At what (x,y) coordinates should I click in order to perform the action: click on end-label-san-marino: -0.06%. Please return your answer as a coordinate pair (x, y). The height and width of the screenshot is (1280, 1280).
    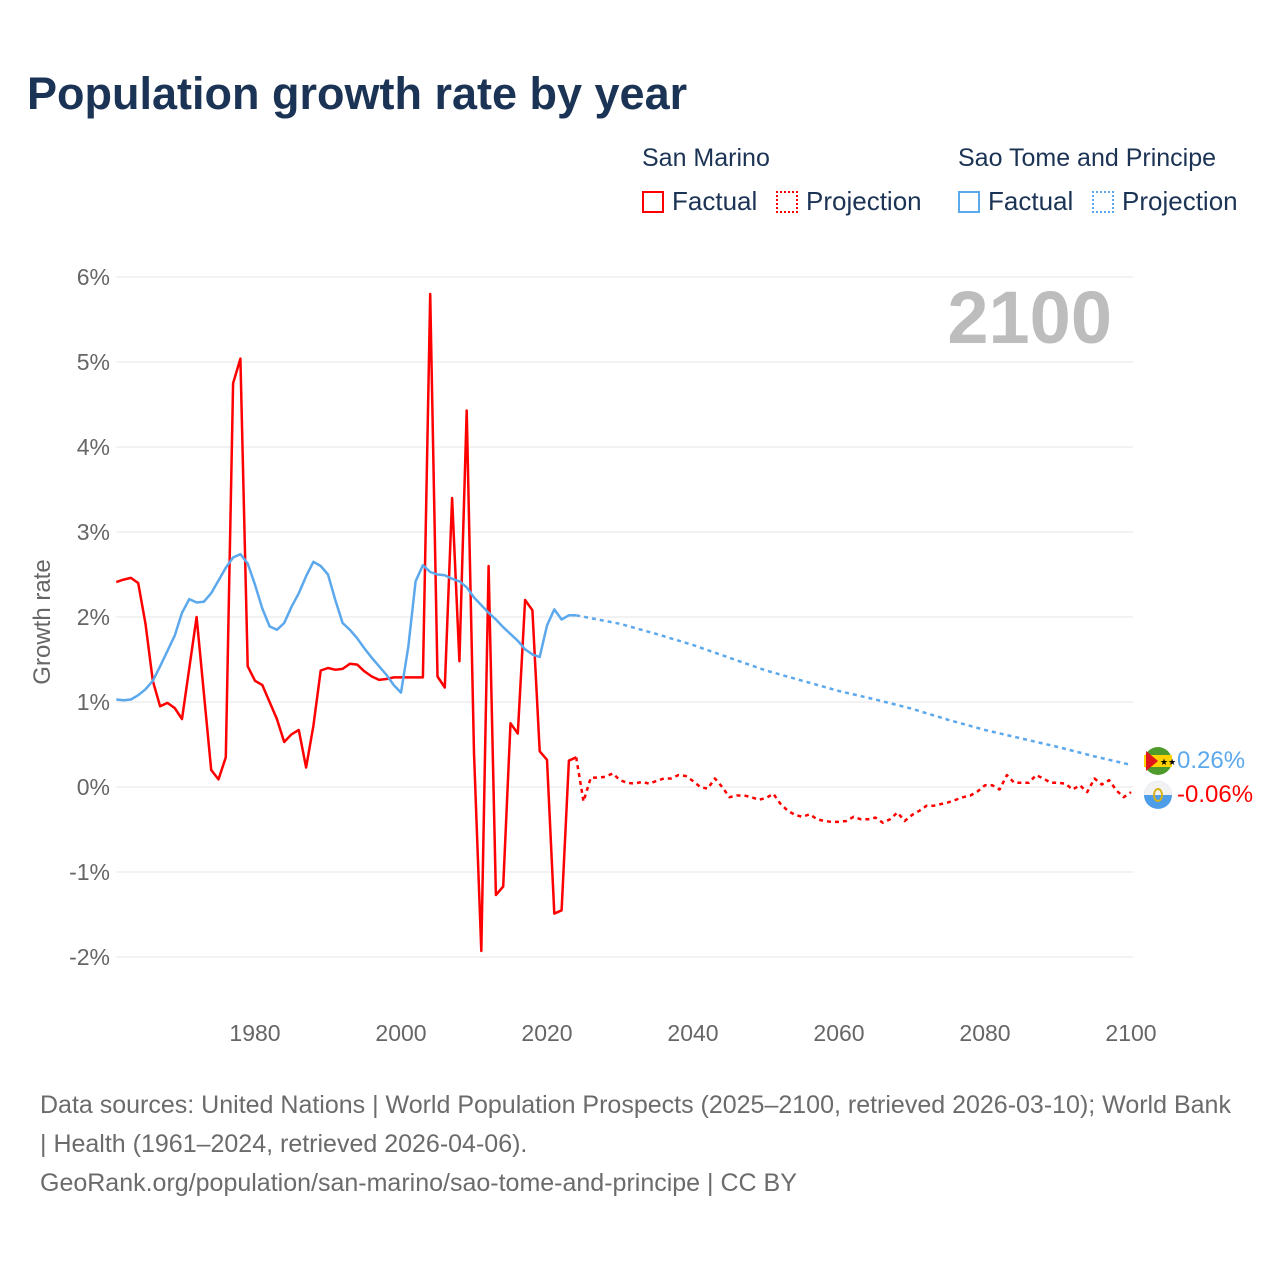
    Looking at the image, I should click on (1215, 794).